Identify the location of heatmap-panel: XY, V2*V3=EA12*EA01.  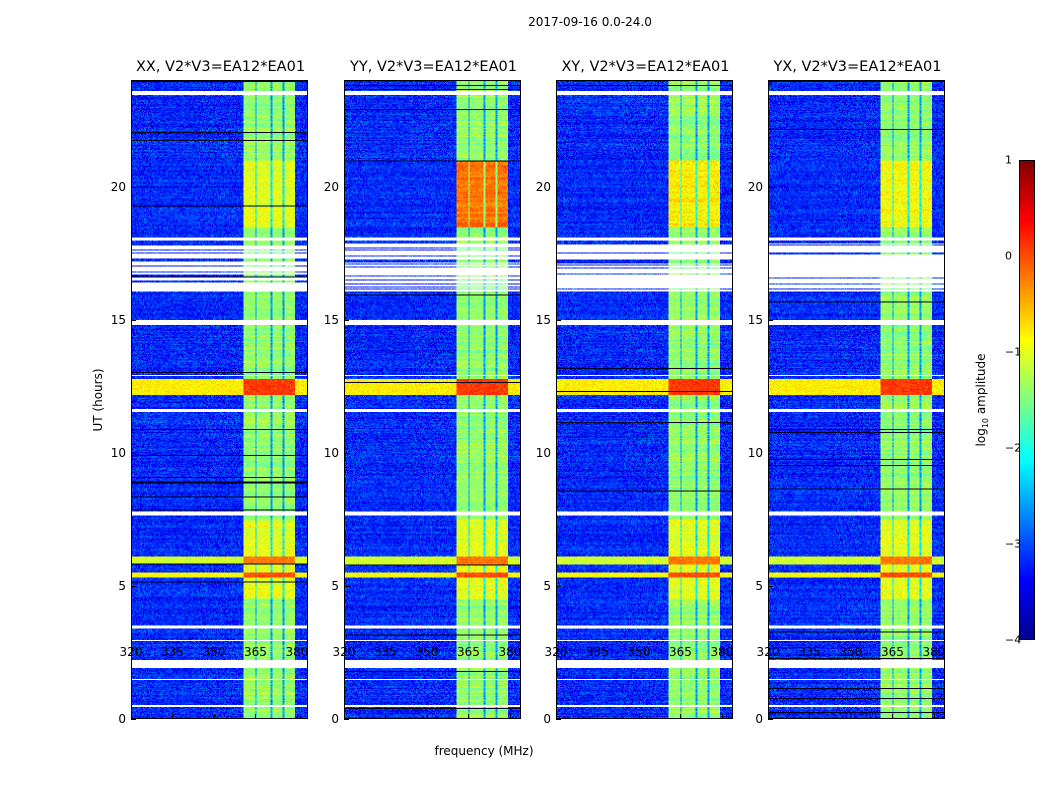
(644, 389).